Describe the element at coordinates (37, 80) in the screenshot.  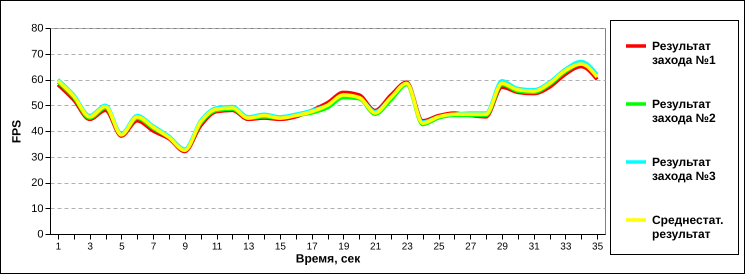
I see `y-tick-label: 60` at that location.